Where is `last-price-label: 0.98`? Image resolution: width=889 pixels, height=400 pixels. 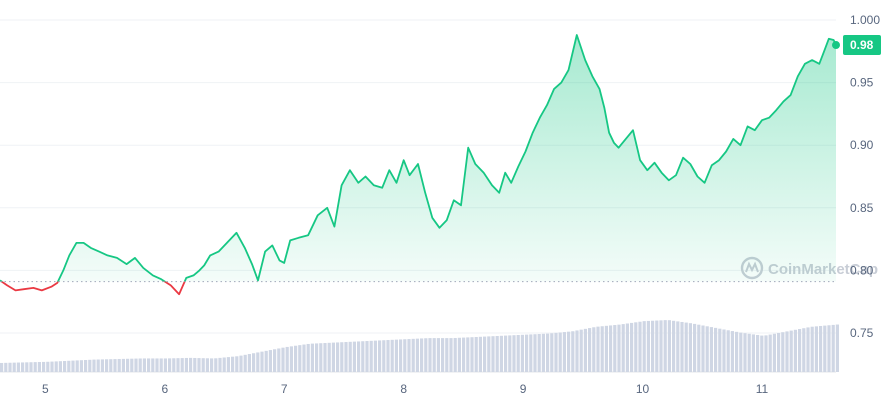
last-price-label: 0.98 is located at coordinates (862, 45).